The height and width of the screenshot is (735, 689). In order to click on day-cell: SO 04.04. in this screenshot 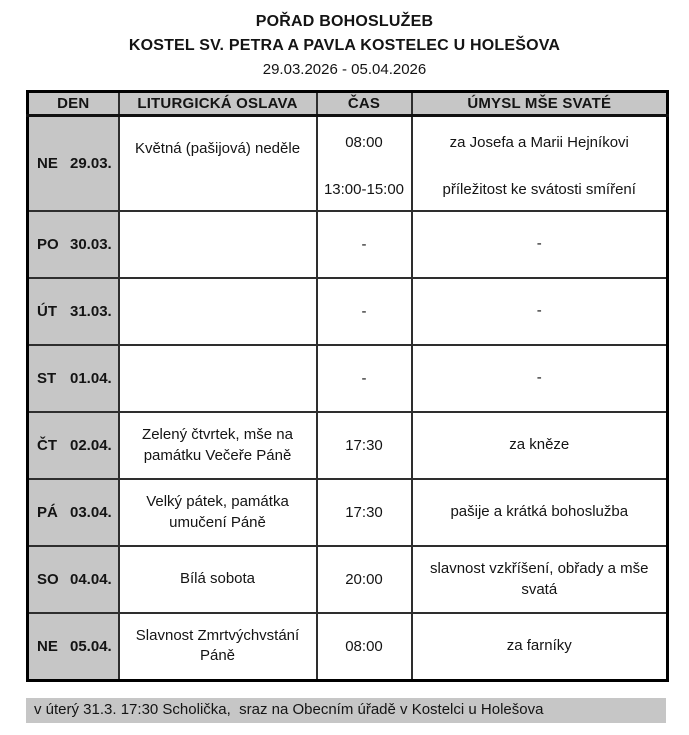, I will do `click(73, 579)`.